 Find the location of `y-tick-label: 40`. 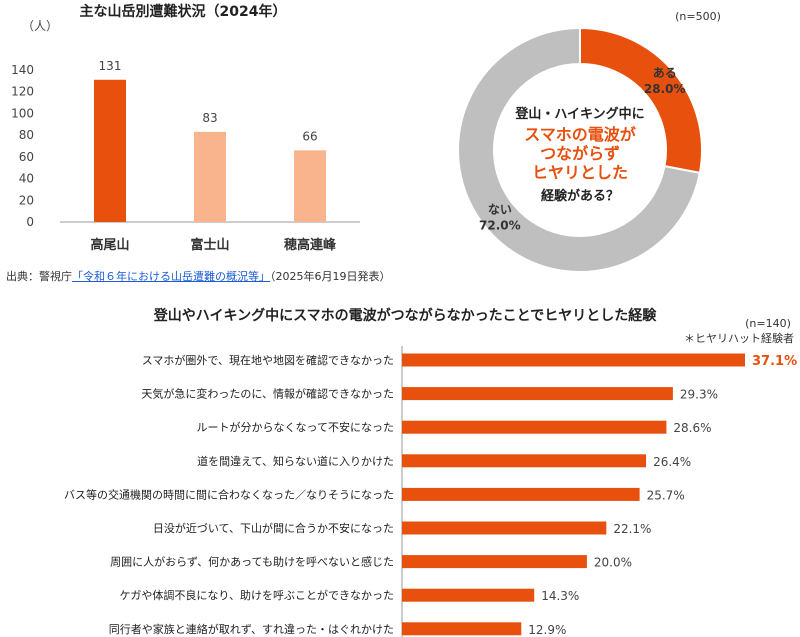

y-tick-label: 40 is located at coordinates (26, 179).